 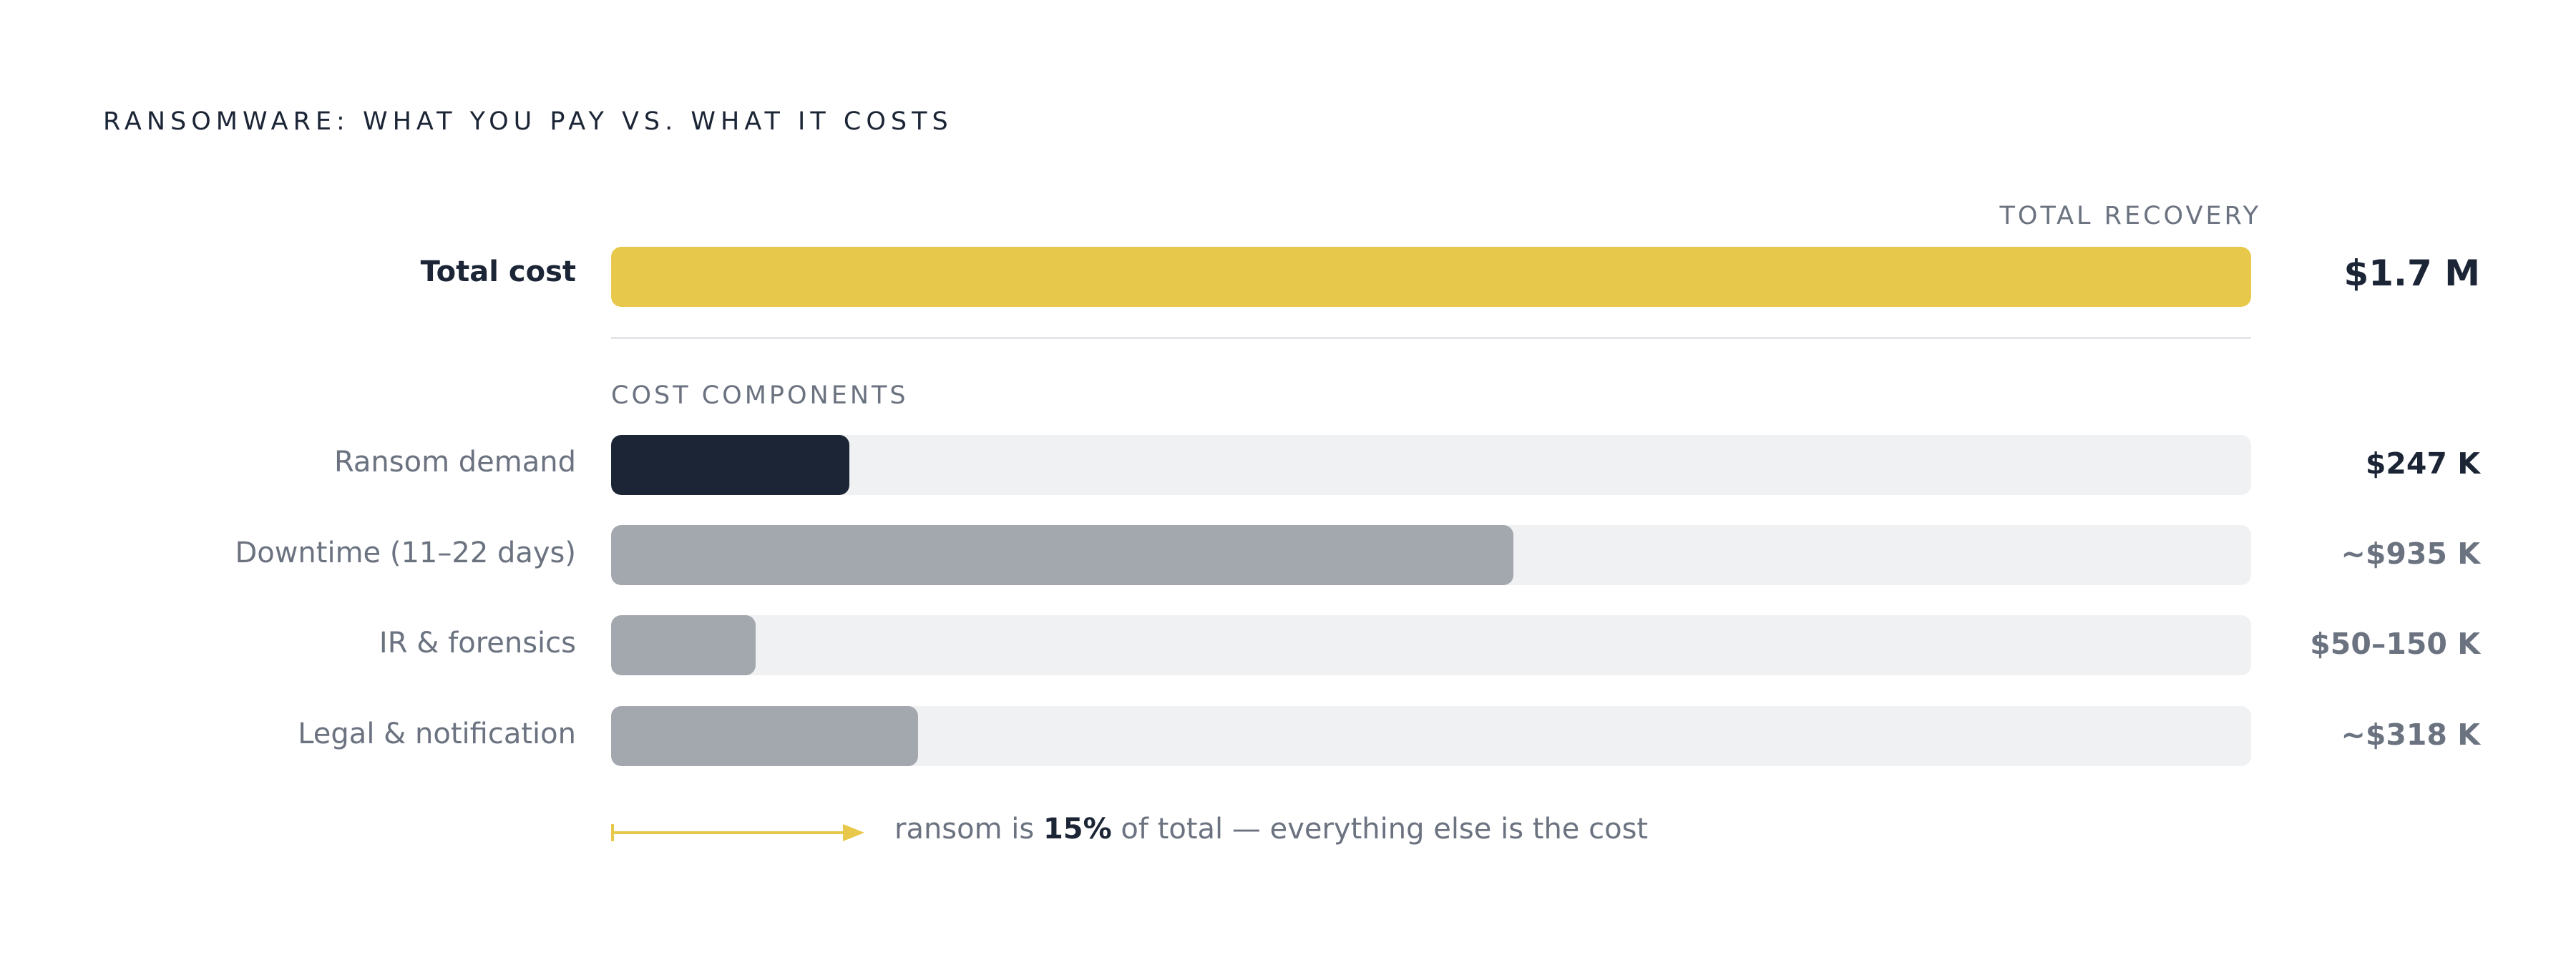 What do you see at coordinates (1062, 555) in the screenshot?
I see `downtime-bar` at bounding box center [1062, 555].